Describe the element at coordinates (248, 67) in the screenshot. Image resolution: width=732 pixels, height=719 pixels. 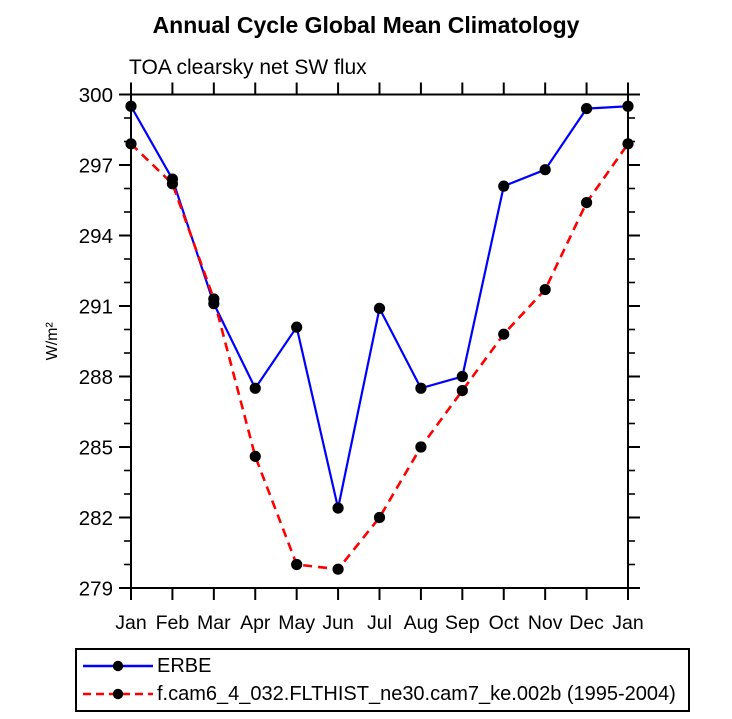
I see `chart-subtitle: TOA clearsky net SW flux` at that location.